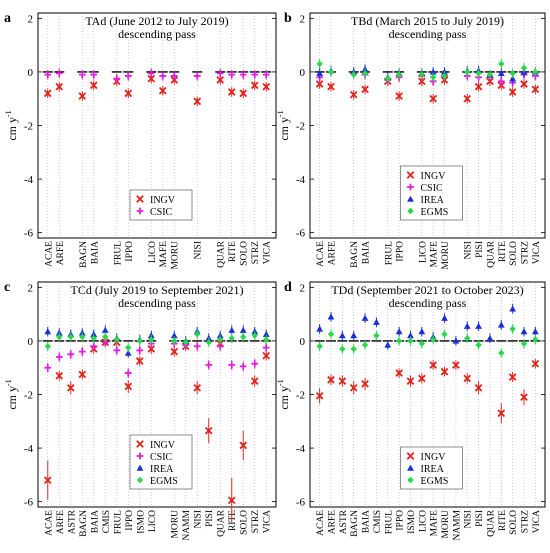  Describe the element at coordinates (480, 518) in the screenshot. I see `x-tick-label: PISI` at that location.